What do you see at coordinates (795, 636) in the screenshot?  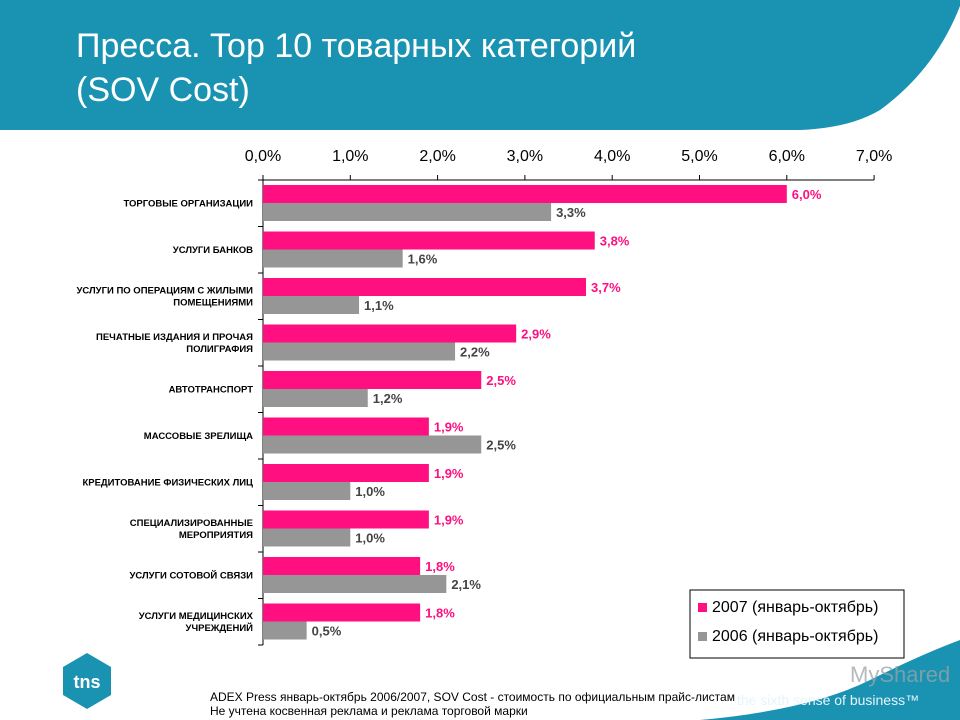 I see `legend-label: 2006 (январь-октябрь)` at bounding box center [795, 636].